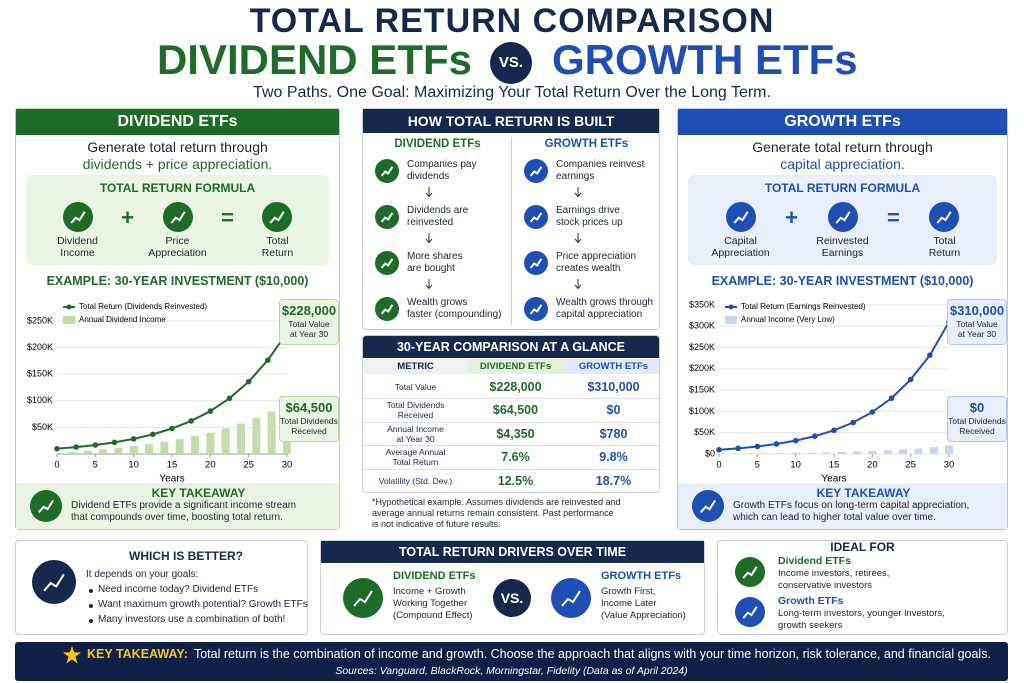 The height and width of the screenshot is (683, 1024). I want to click on y-tick-label: $250K, so click(702, 347).